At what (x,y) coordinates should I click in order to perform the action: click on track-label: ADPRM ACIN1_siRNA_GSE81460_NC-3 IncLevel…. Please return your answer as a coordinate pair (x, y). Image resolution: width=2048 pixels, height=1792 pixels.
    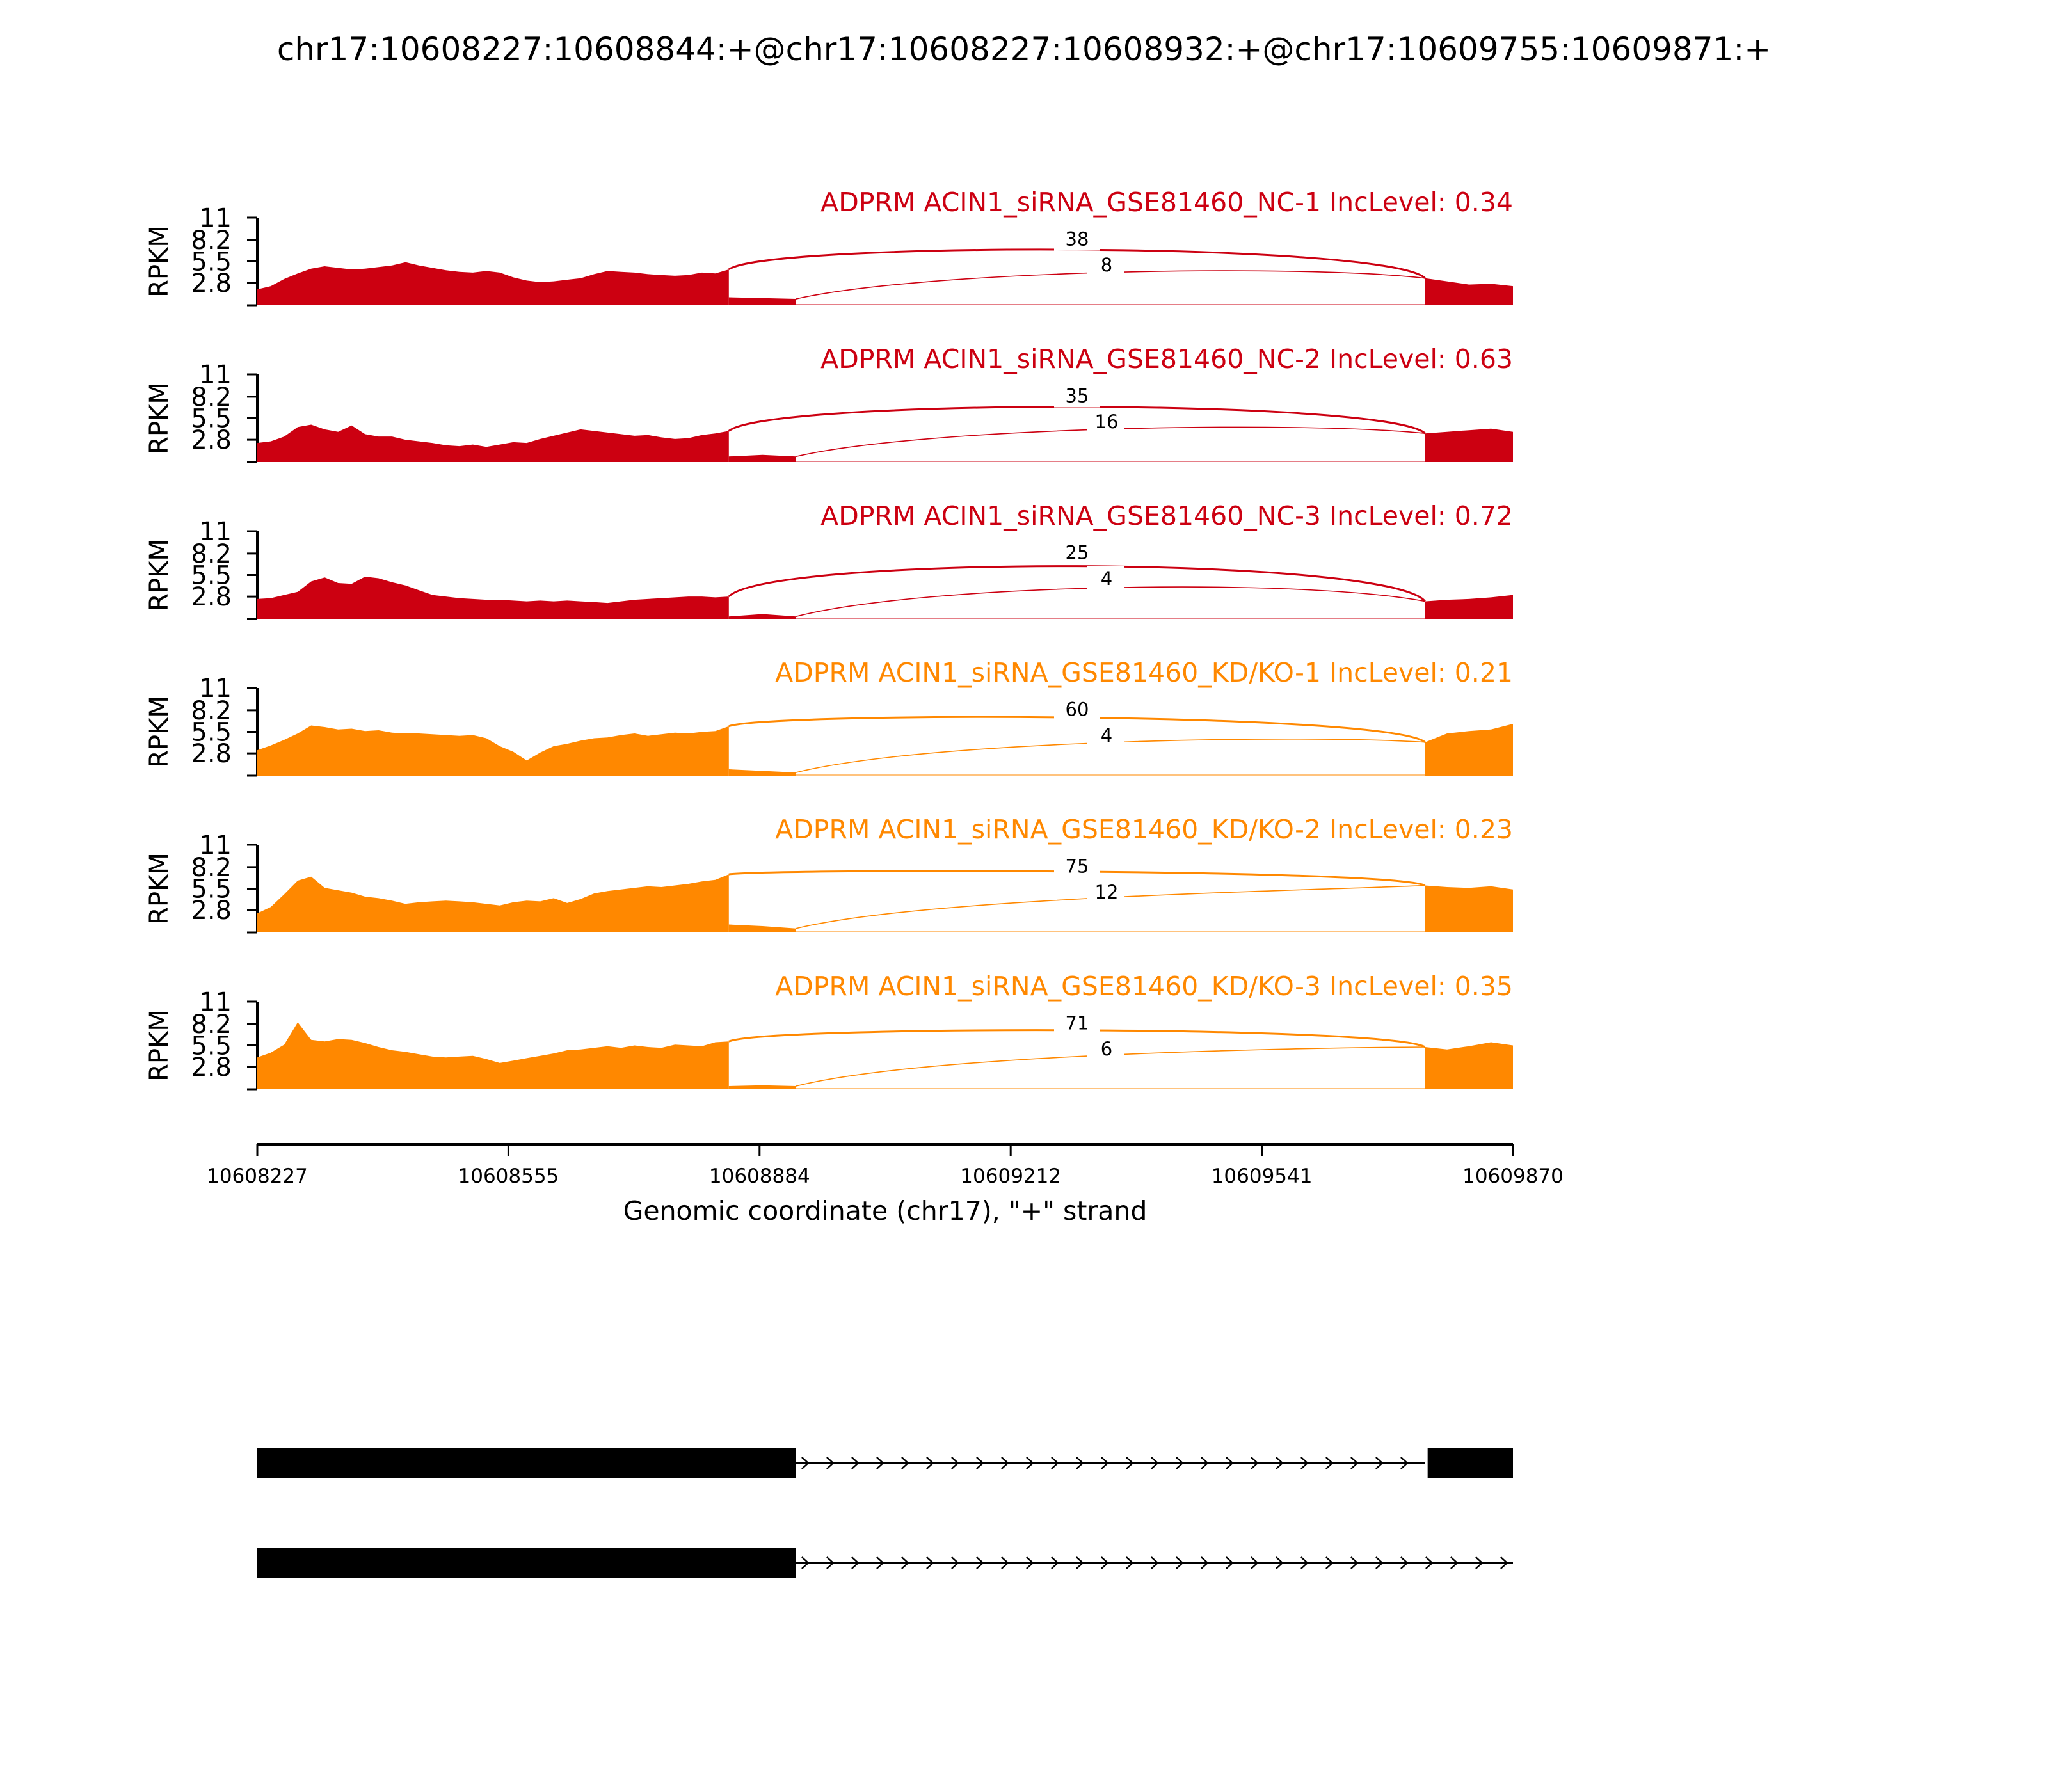
    Looking at the image, I should click on (1166, 515).